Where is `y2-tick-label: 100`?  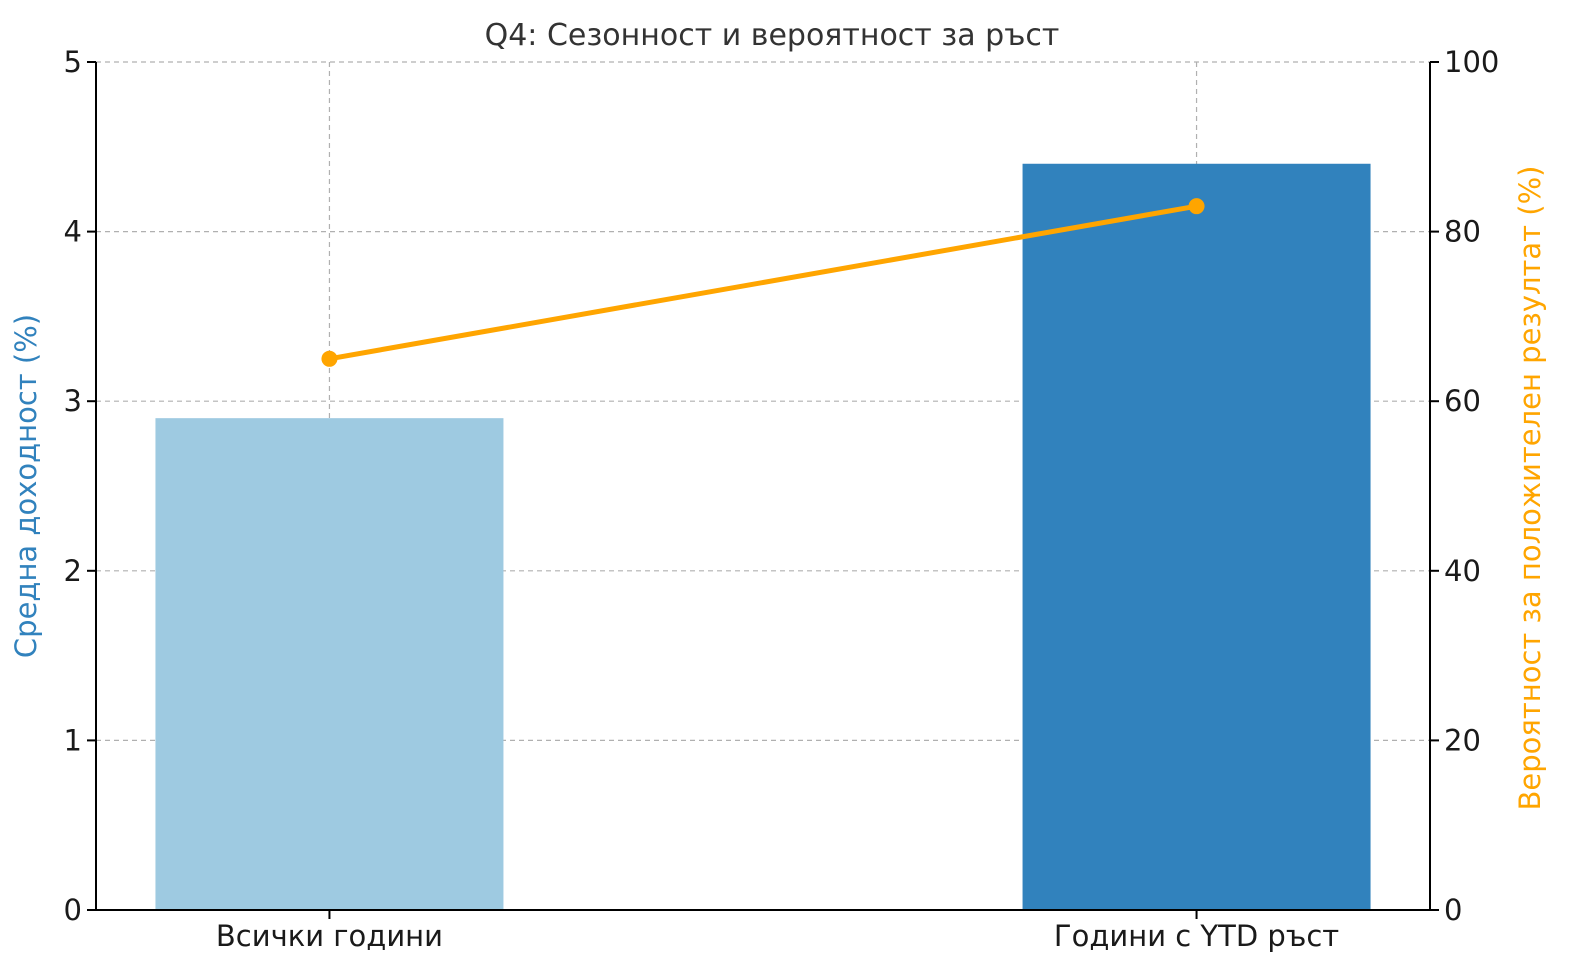
y2-tick-label: 100 is located at coordinates (1471, 62).